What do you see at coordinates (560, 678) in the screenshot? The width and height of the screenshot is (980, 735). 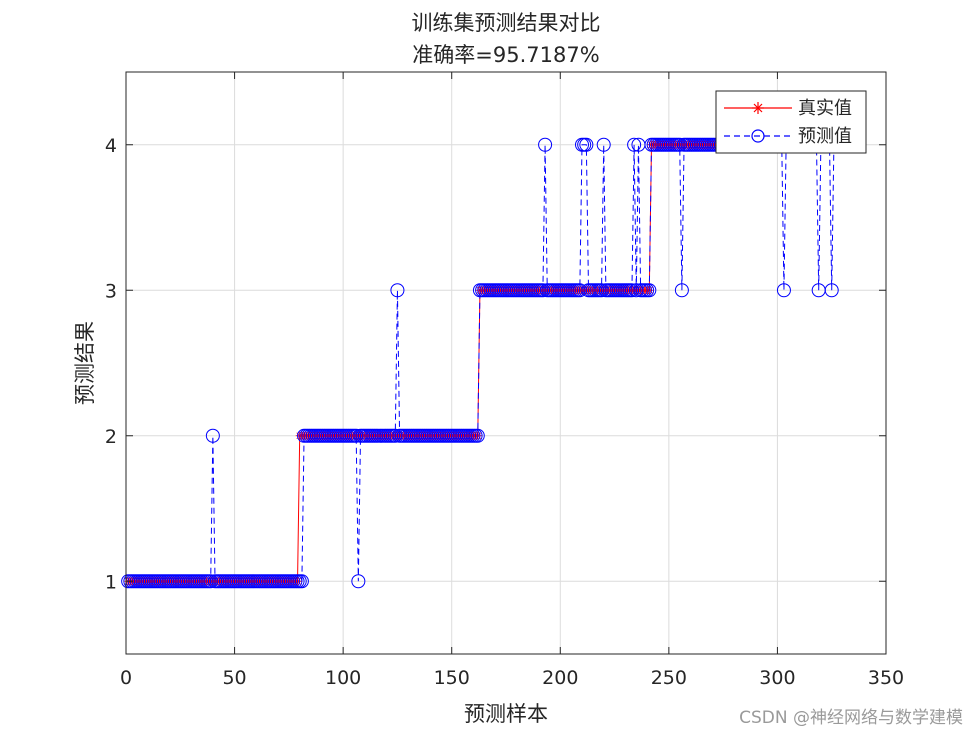 I see `x-tick-label: 200` at bounding box center [560, 678].